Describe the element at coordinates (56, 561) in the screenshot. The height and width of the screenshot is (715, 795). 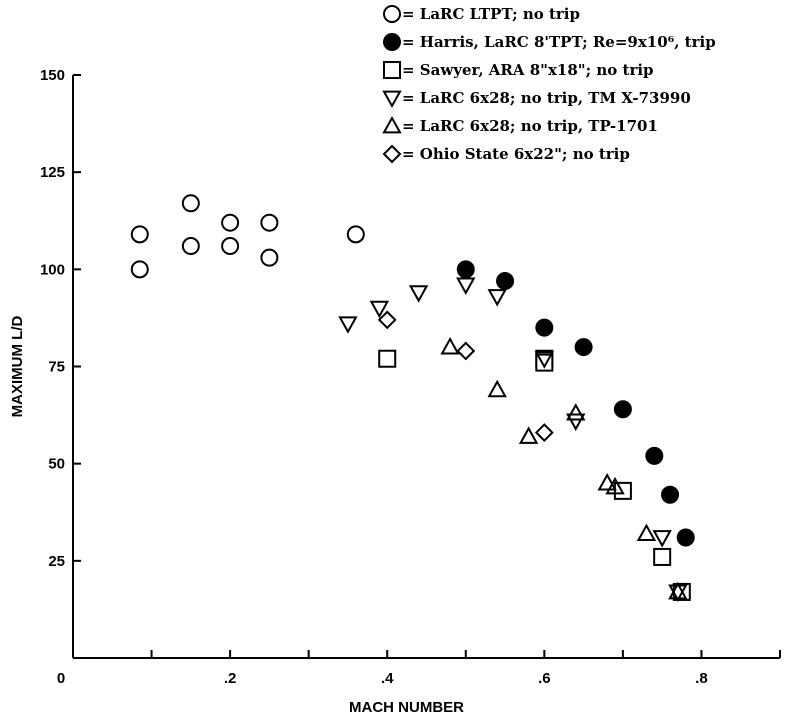
I see `y-tick-label: 25` at that location.